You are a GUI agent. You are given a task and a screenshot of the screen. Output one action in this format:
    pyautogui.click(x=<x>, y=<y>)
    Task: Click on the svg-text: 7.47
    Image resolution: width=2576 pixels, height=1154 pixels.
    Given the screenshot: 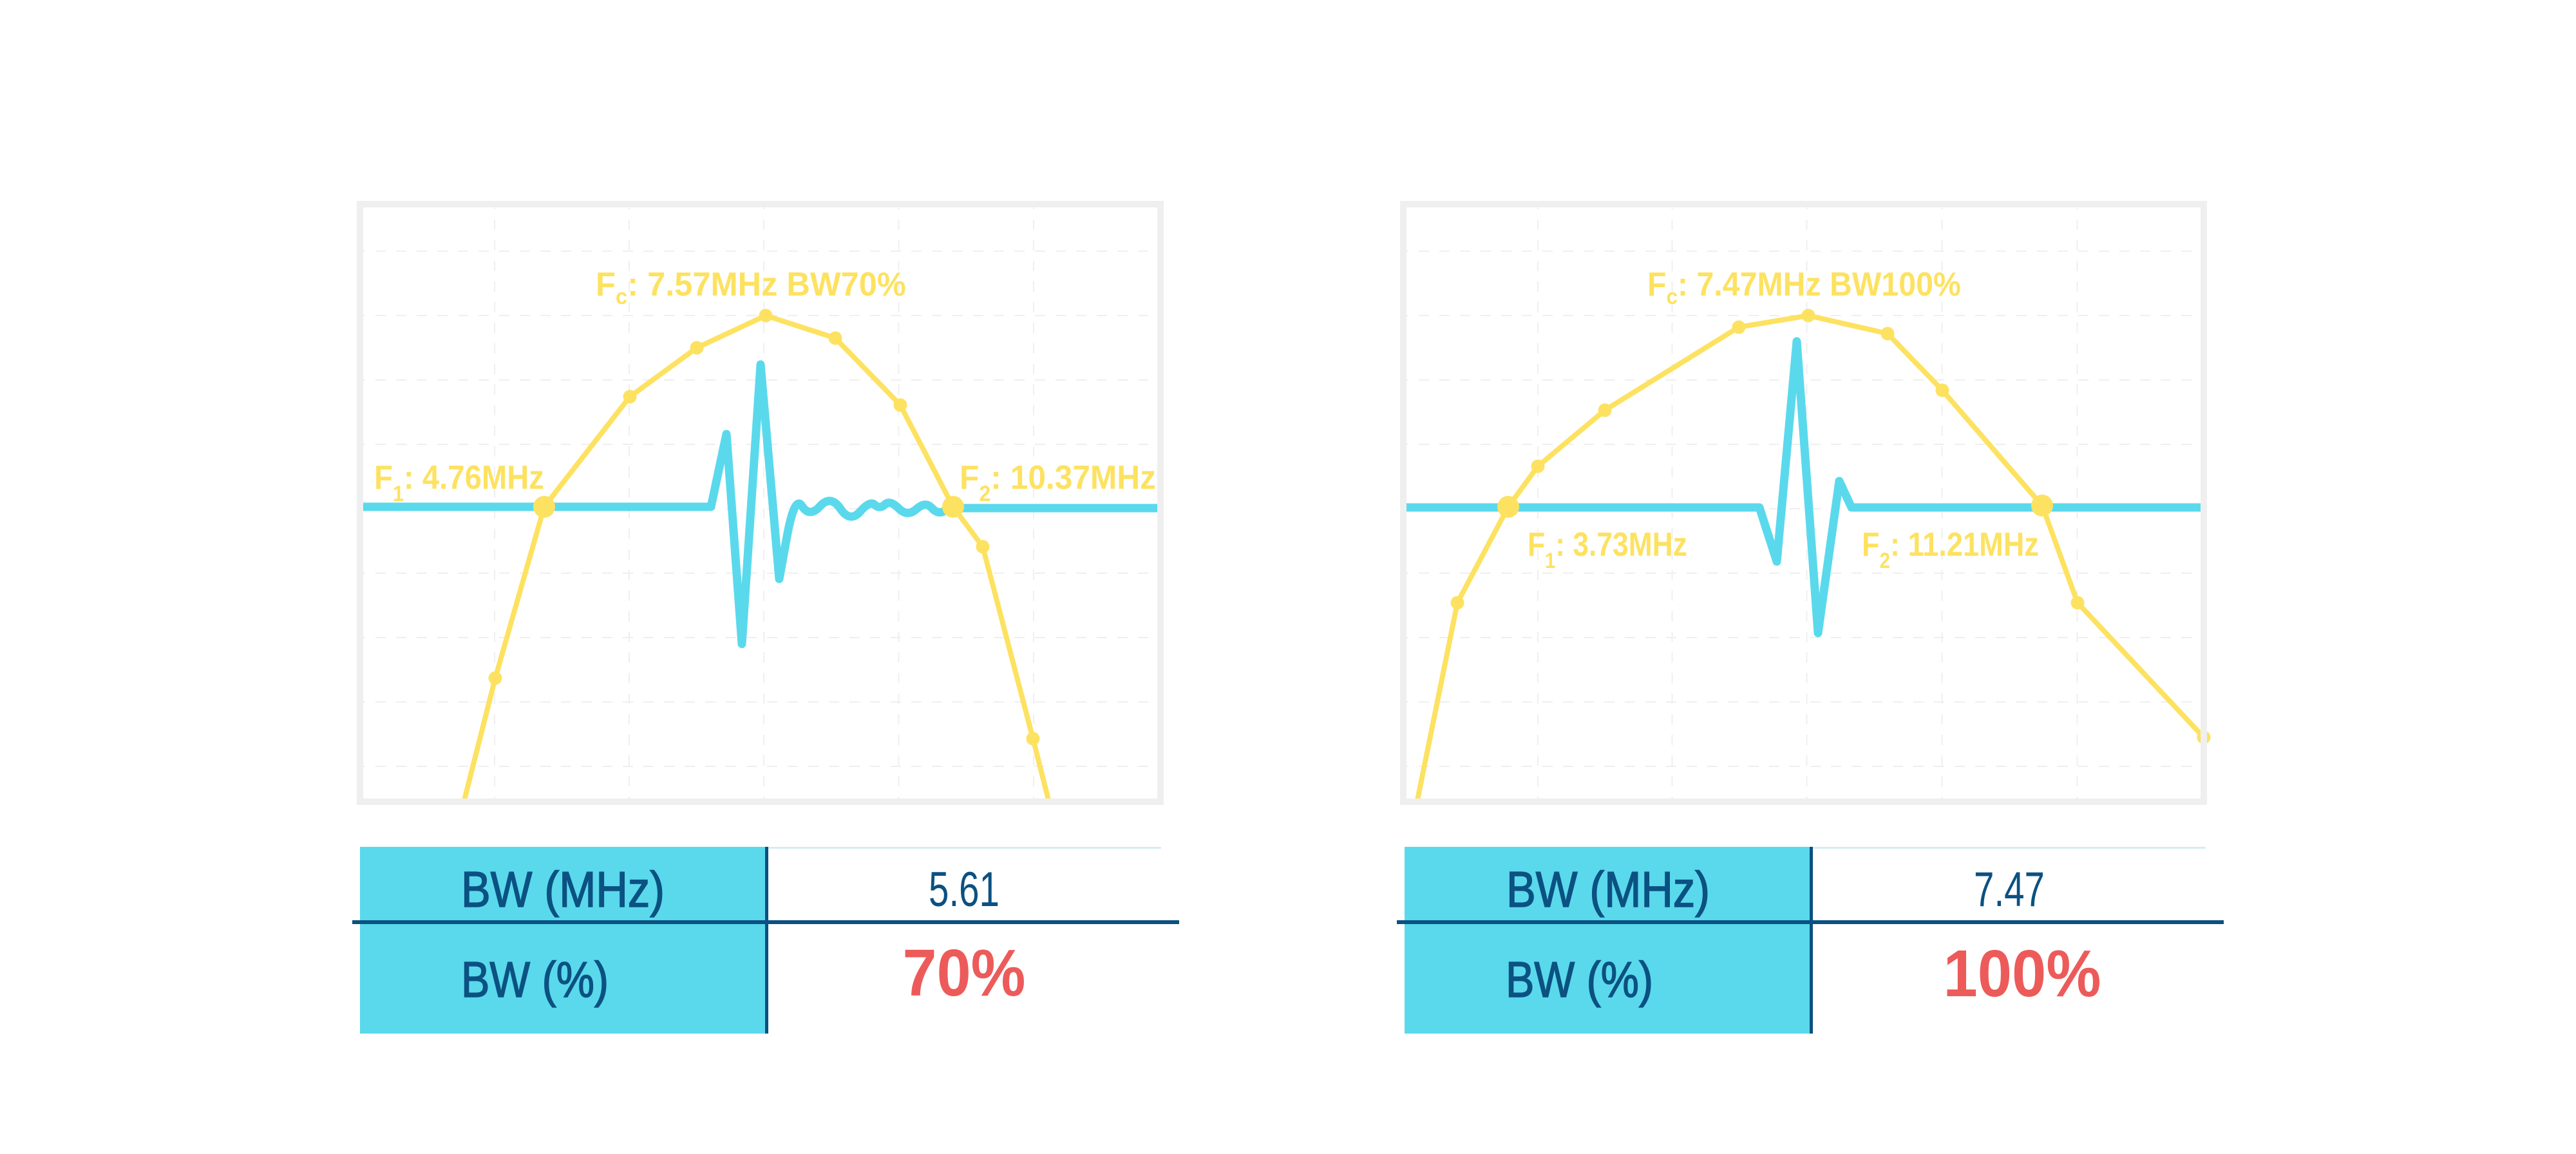 What is the action you would take?
    pyautogui.click(x=2010, y=889)
    